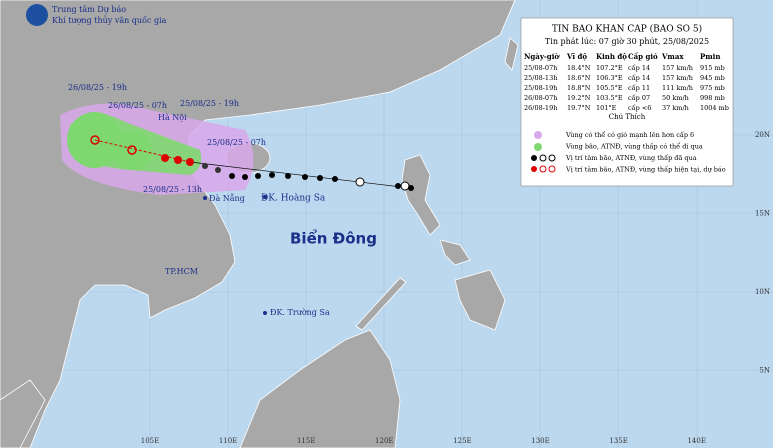 The image size is (773, 448). I want to click on table-cell: cấp 07, so click(639, 97).